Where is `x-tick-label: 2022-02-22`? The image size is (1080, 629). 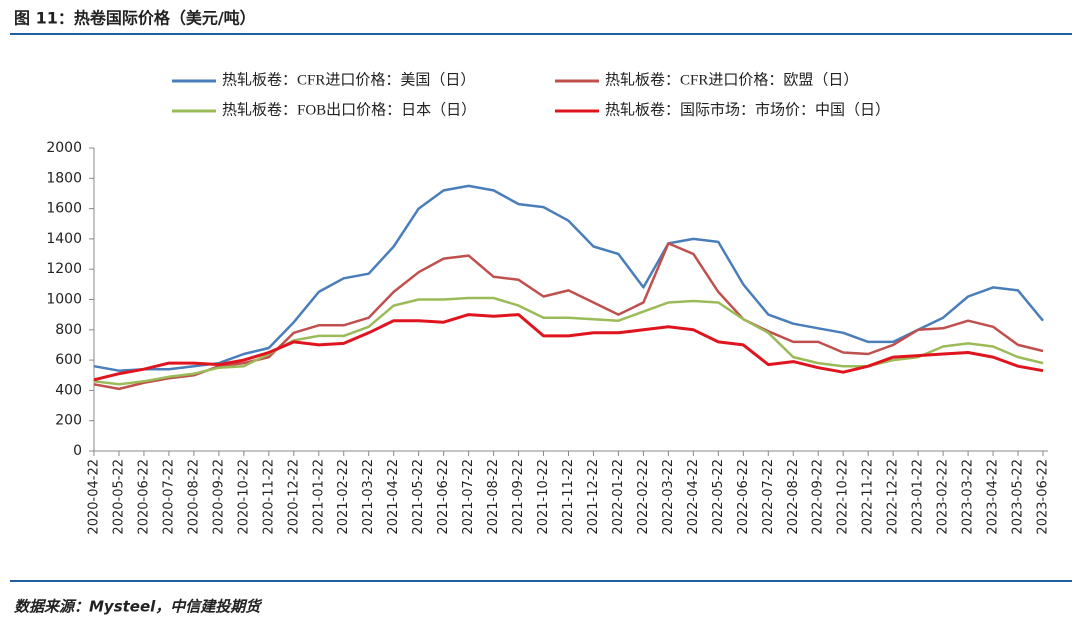 x-tick-label: 2022-02-22 is located at coordinates (643, 497).